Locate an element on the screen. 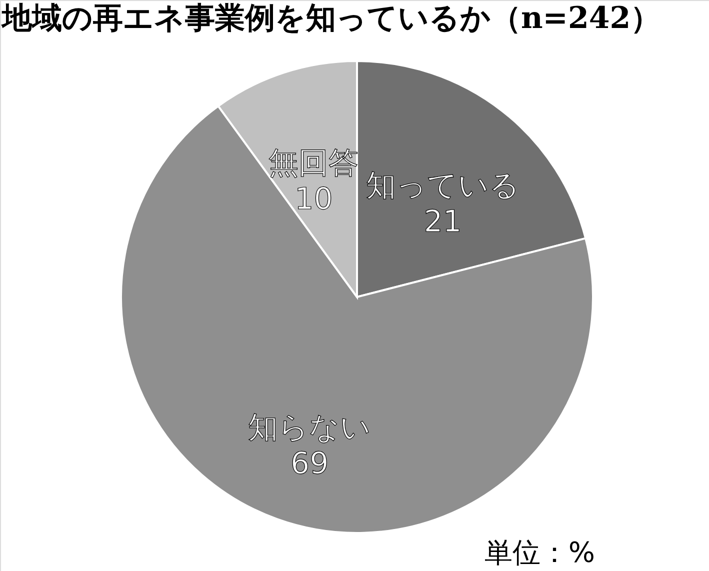 This screenshot has height=571, width=709. text: 単位：% is located at coordinates (539, 552).